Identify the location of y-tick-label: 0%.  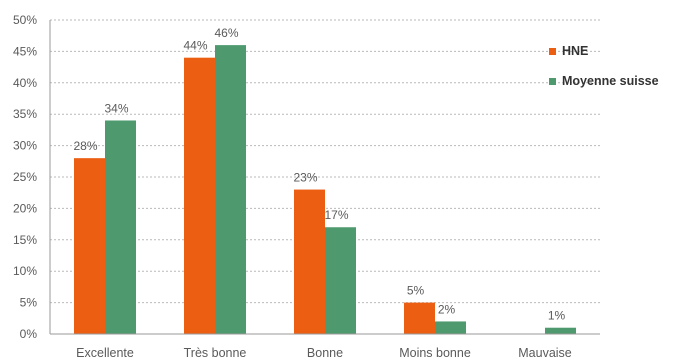
(29, 334).